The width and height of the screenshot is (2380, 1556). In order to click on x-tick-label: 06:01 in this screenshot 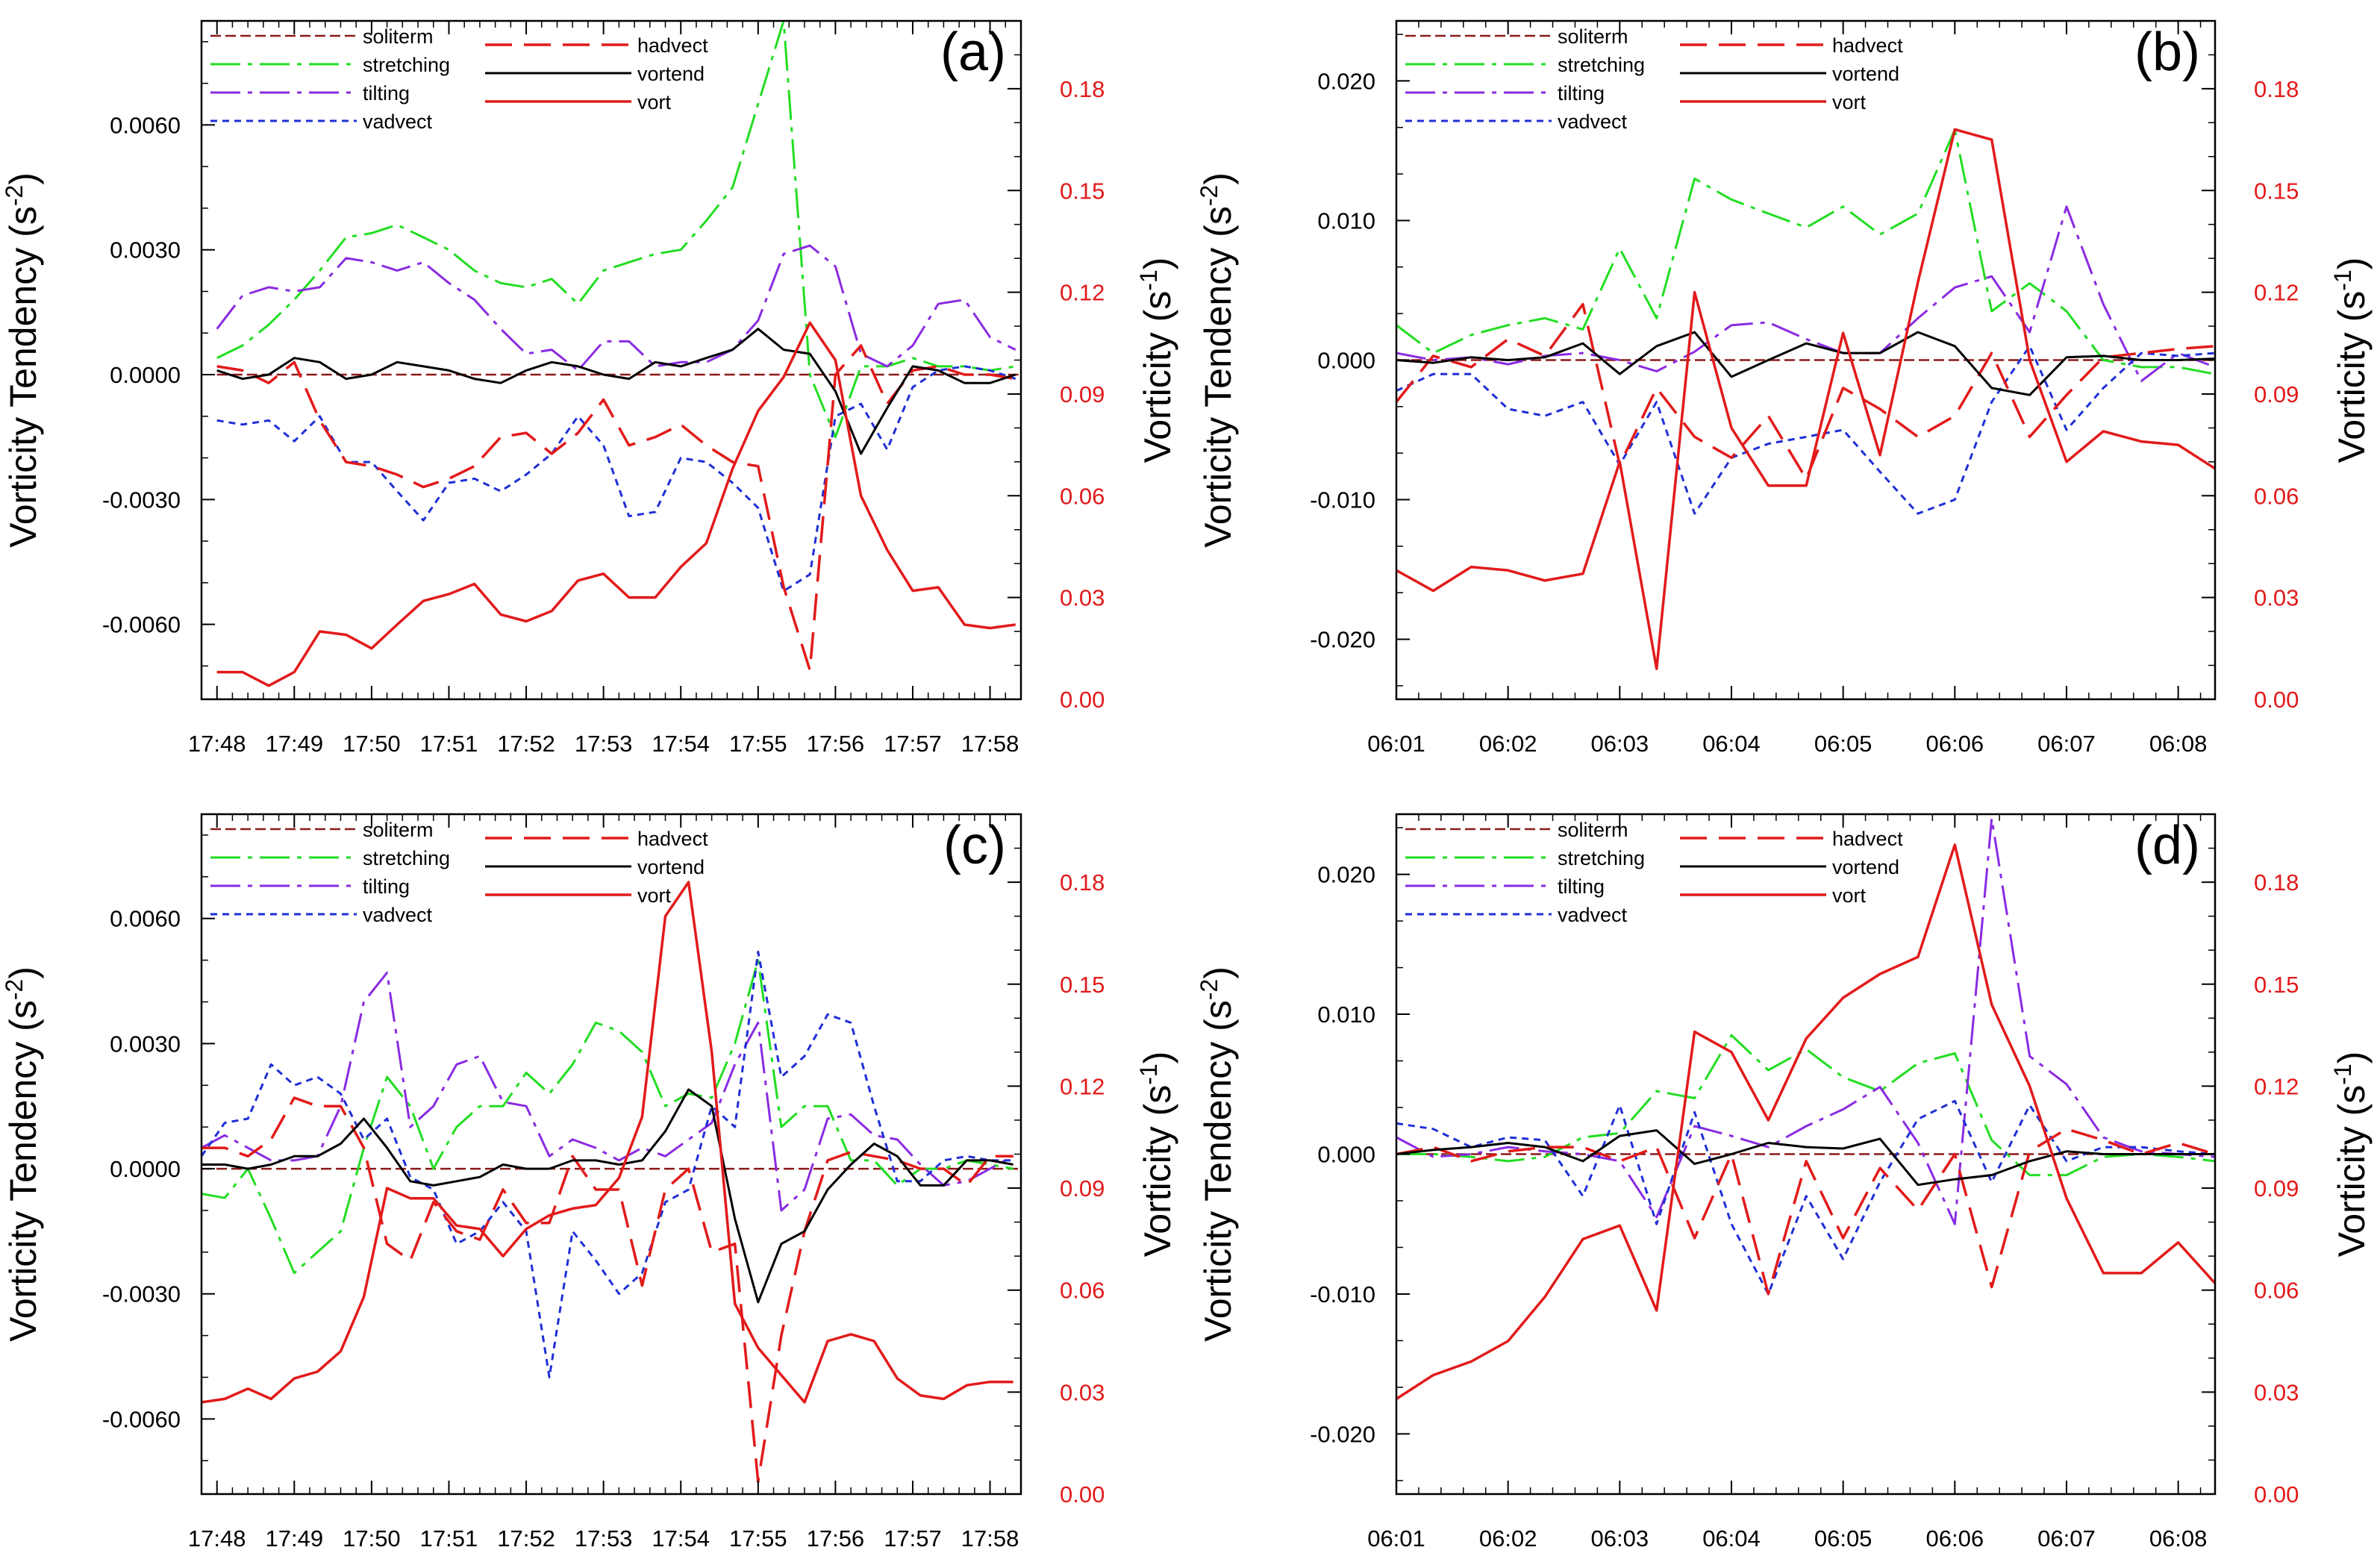, I will do `click(1396, 744)`.